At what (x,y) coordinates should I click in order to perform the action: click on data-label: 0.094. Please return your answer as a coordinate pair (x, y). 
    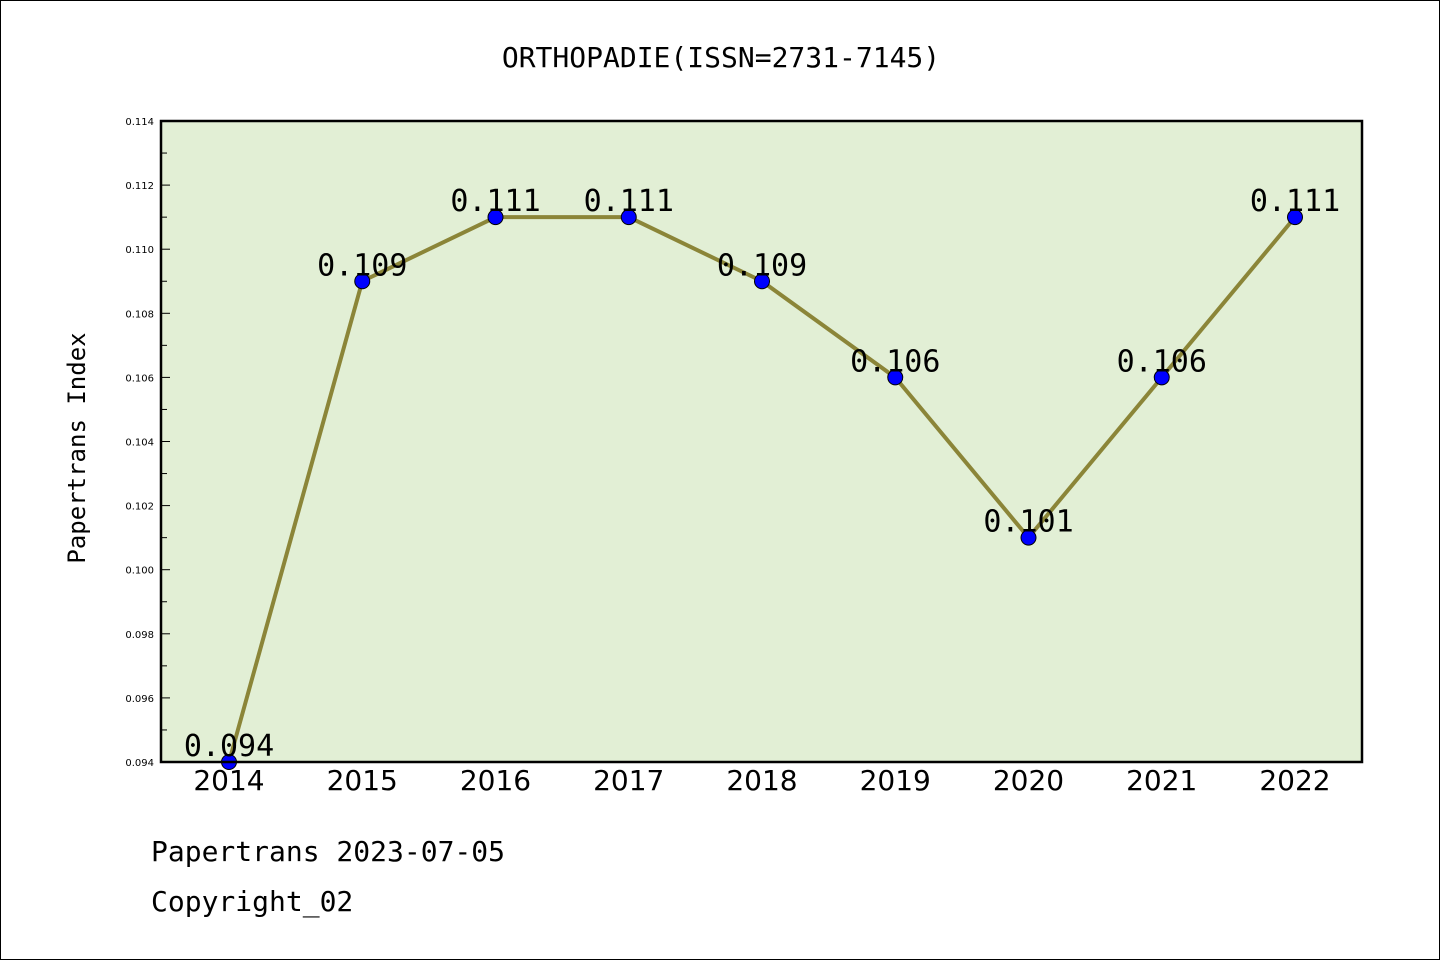
    Looking at the image, I should click on (229, 746).